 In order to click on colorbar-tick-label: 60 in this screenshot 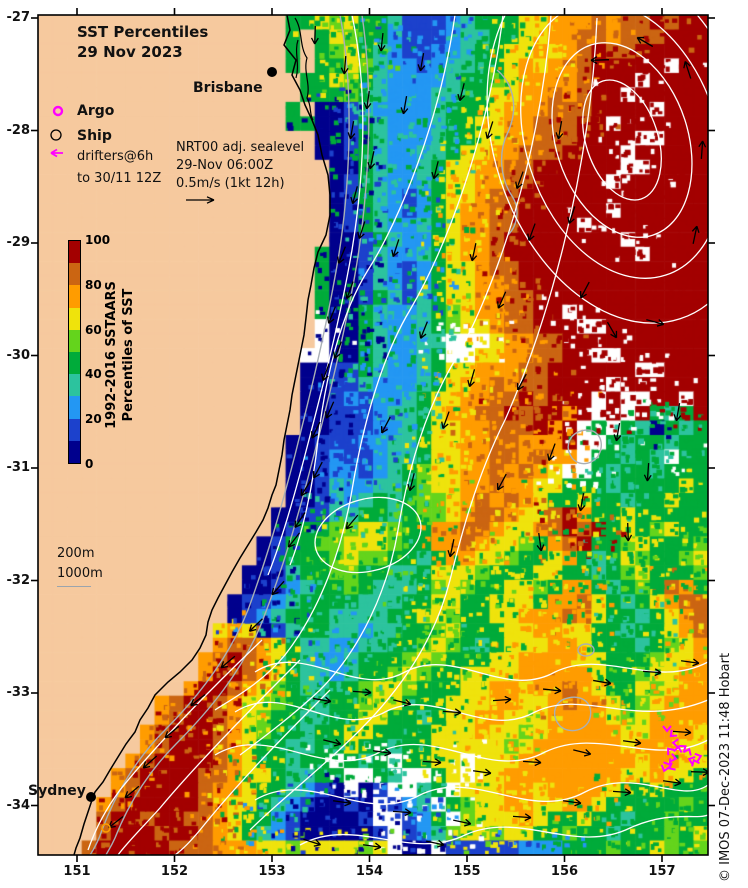, I will do `click(93, 329)`.